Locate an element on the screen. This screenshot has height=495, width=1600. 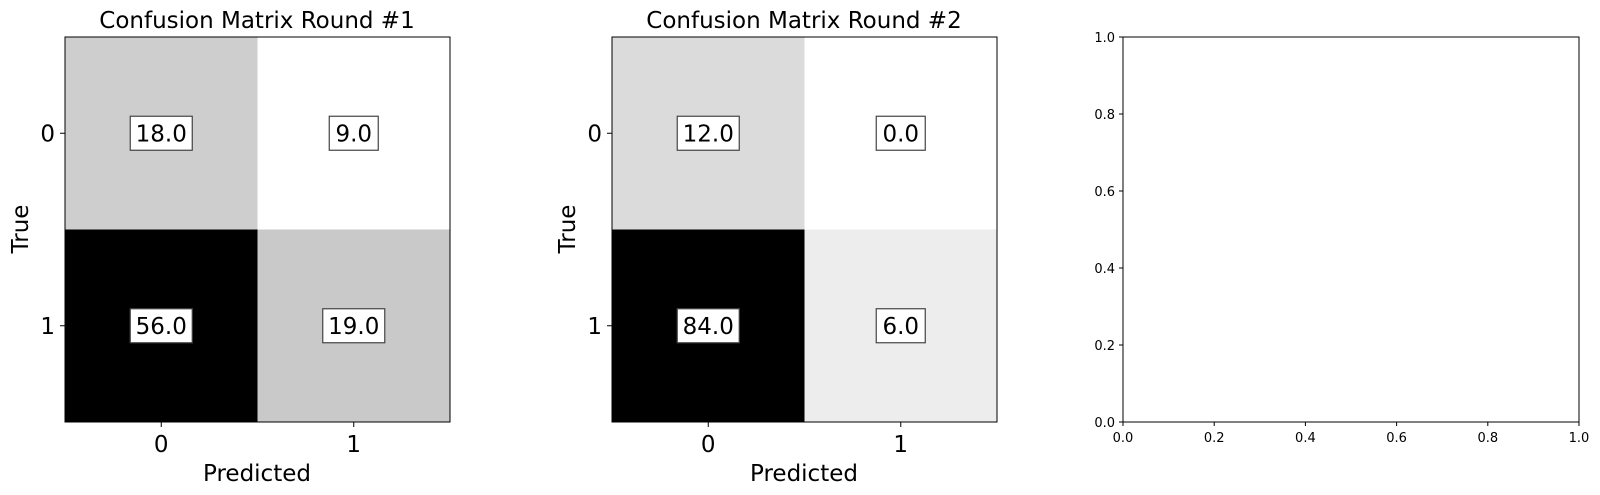
y-tick-label: 0.2 is located at coordinates (1104, 346).